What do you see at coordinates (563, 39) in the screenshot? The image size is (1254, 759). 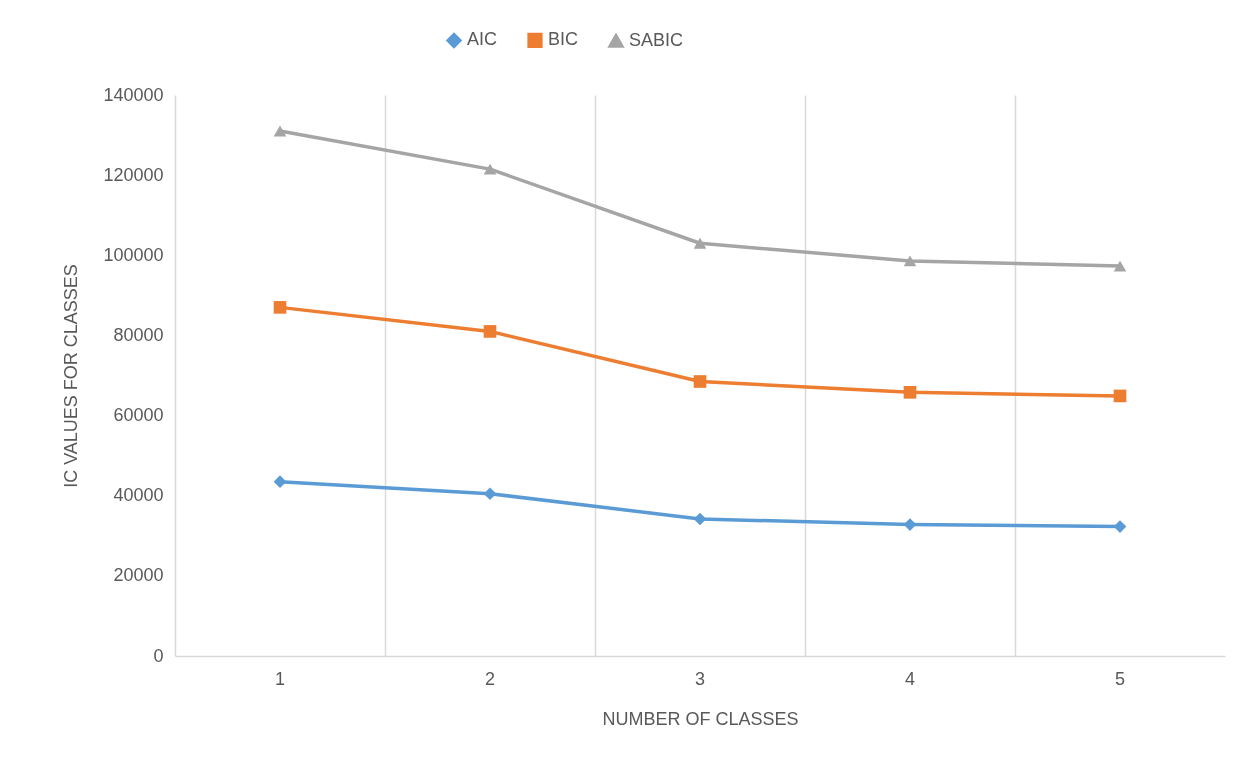 I see `legend-label: BIC` at bounding box center [563, 39].